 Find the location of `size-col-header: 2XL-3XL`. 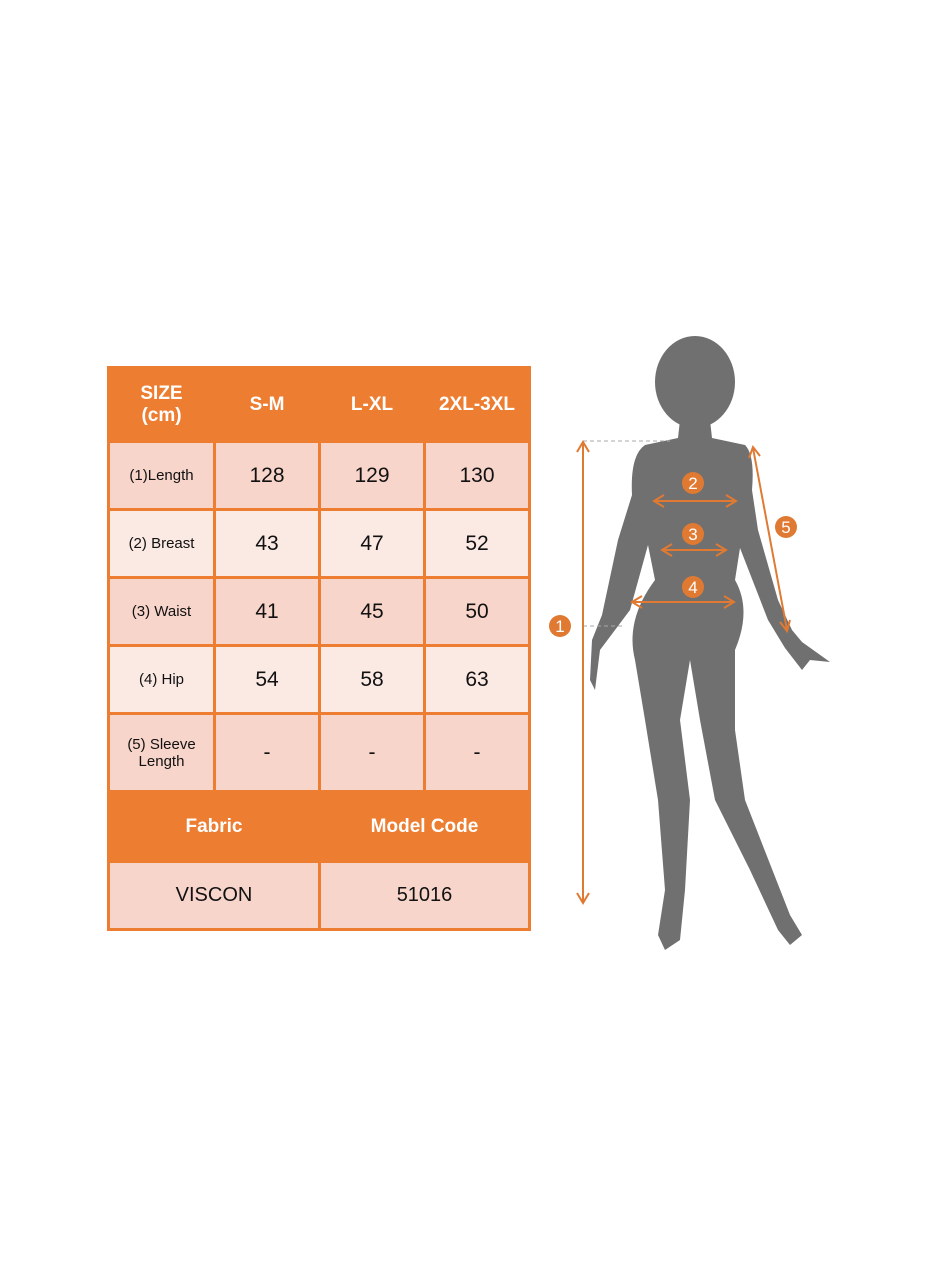

size-col-header: 2XL-3XL is located at coordinates (477, 404).